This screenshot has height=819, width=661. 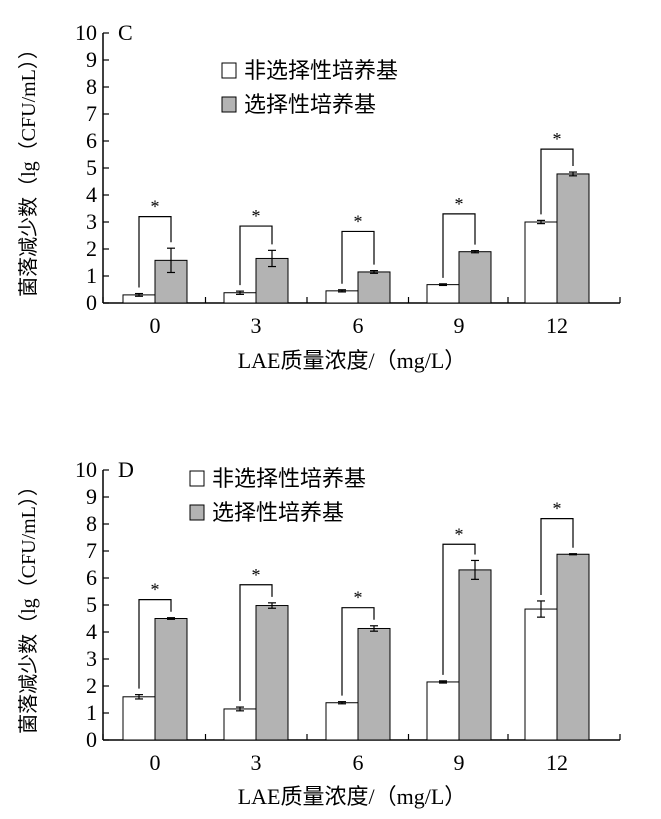 What do you see at coordinates (126, 469) in the screenshot?
I see `panel-label: D` at bounding box center [126, 469].